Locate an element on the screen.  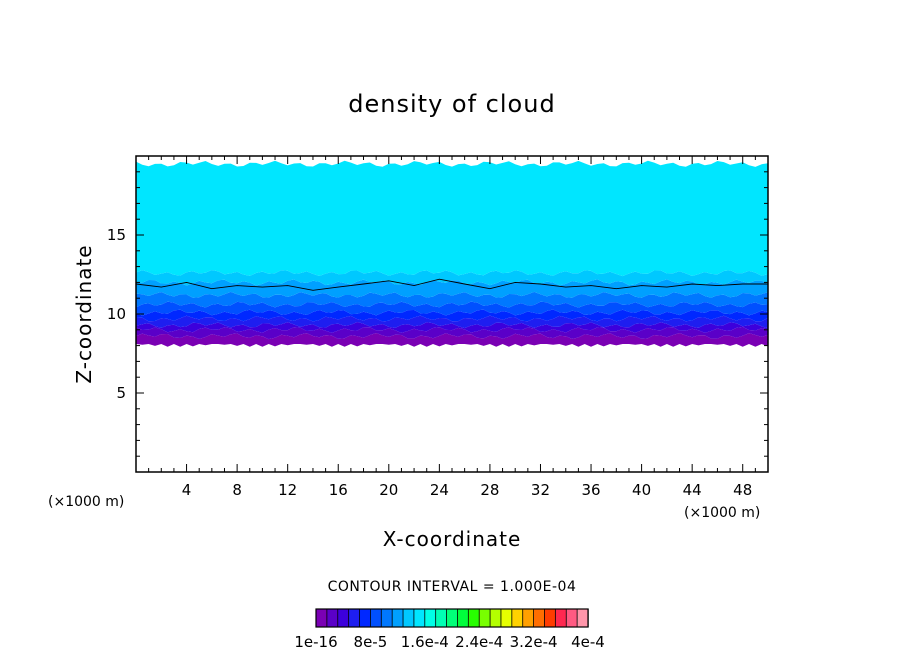
colorbar is located at coordinates (452, 618).